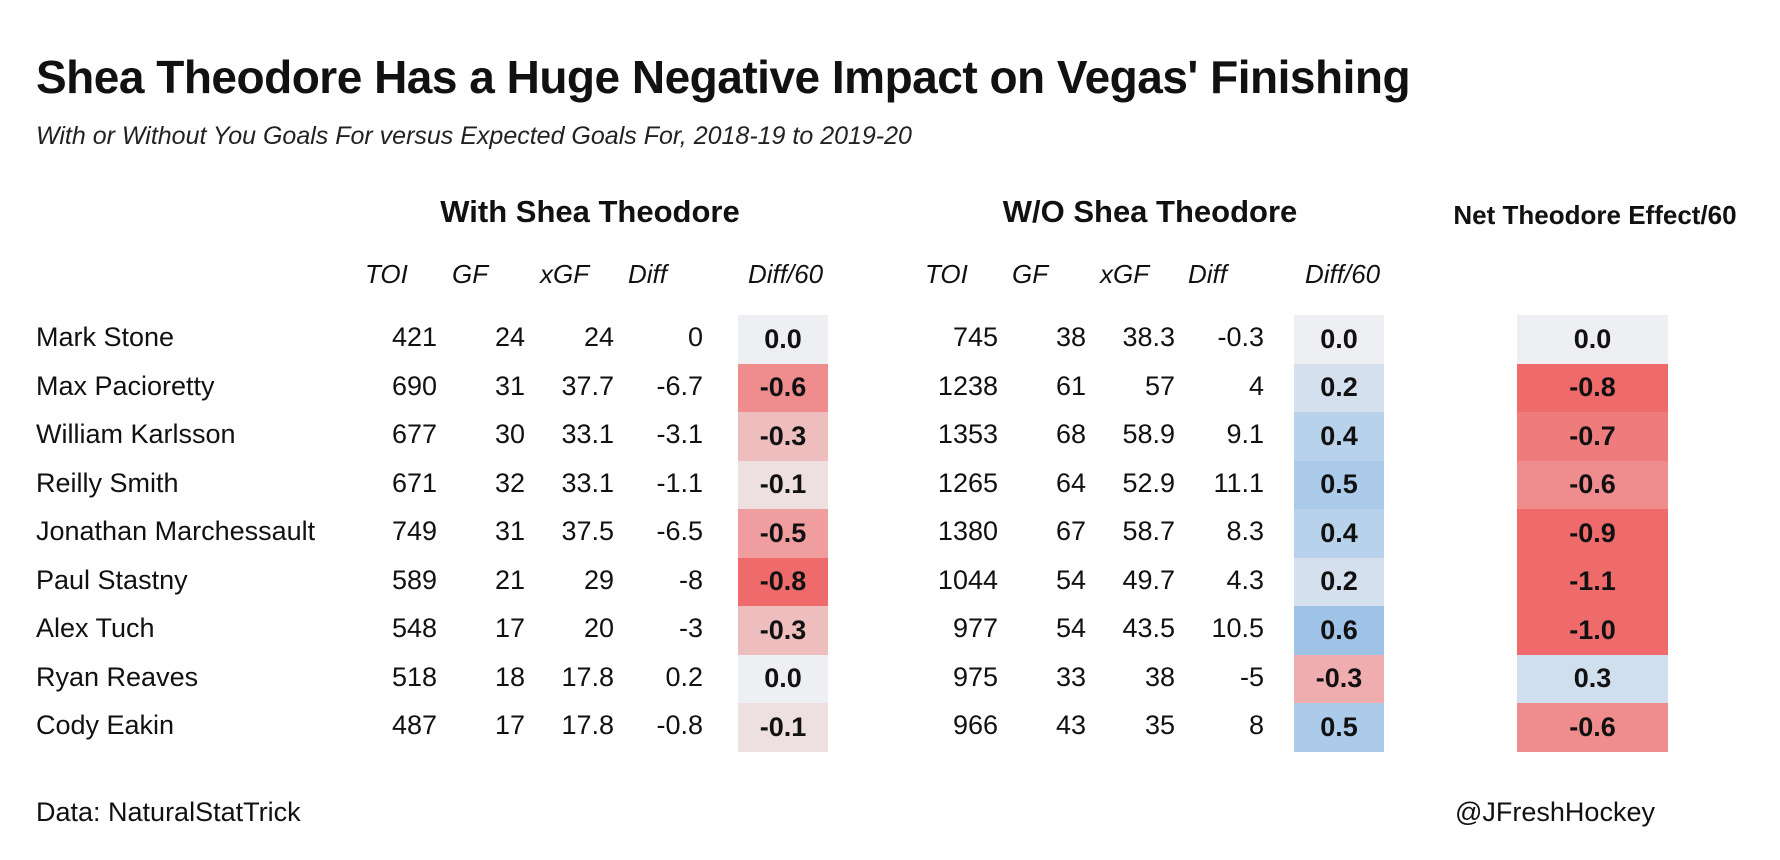 The image size is (1780, 860). What do you see at coordinates (946, 274) in the screenshot?
I see `column-header-without-toi: TOI` at bounding box center [946, 274].